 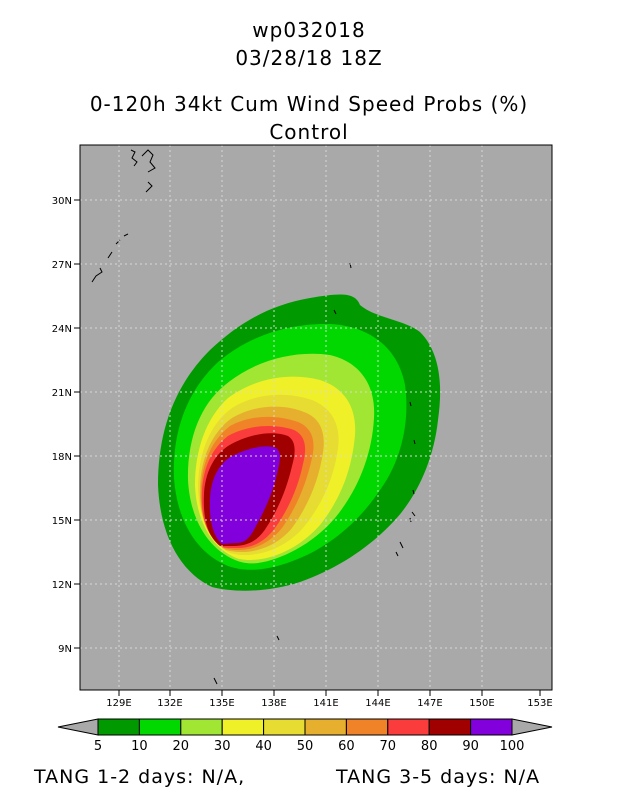 I want to click on colorbar-labels: 5 10 20 30 40 50 60 70 80 90 100, so click(x=309, y=746).